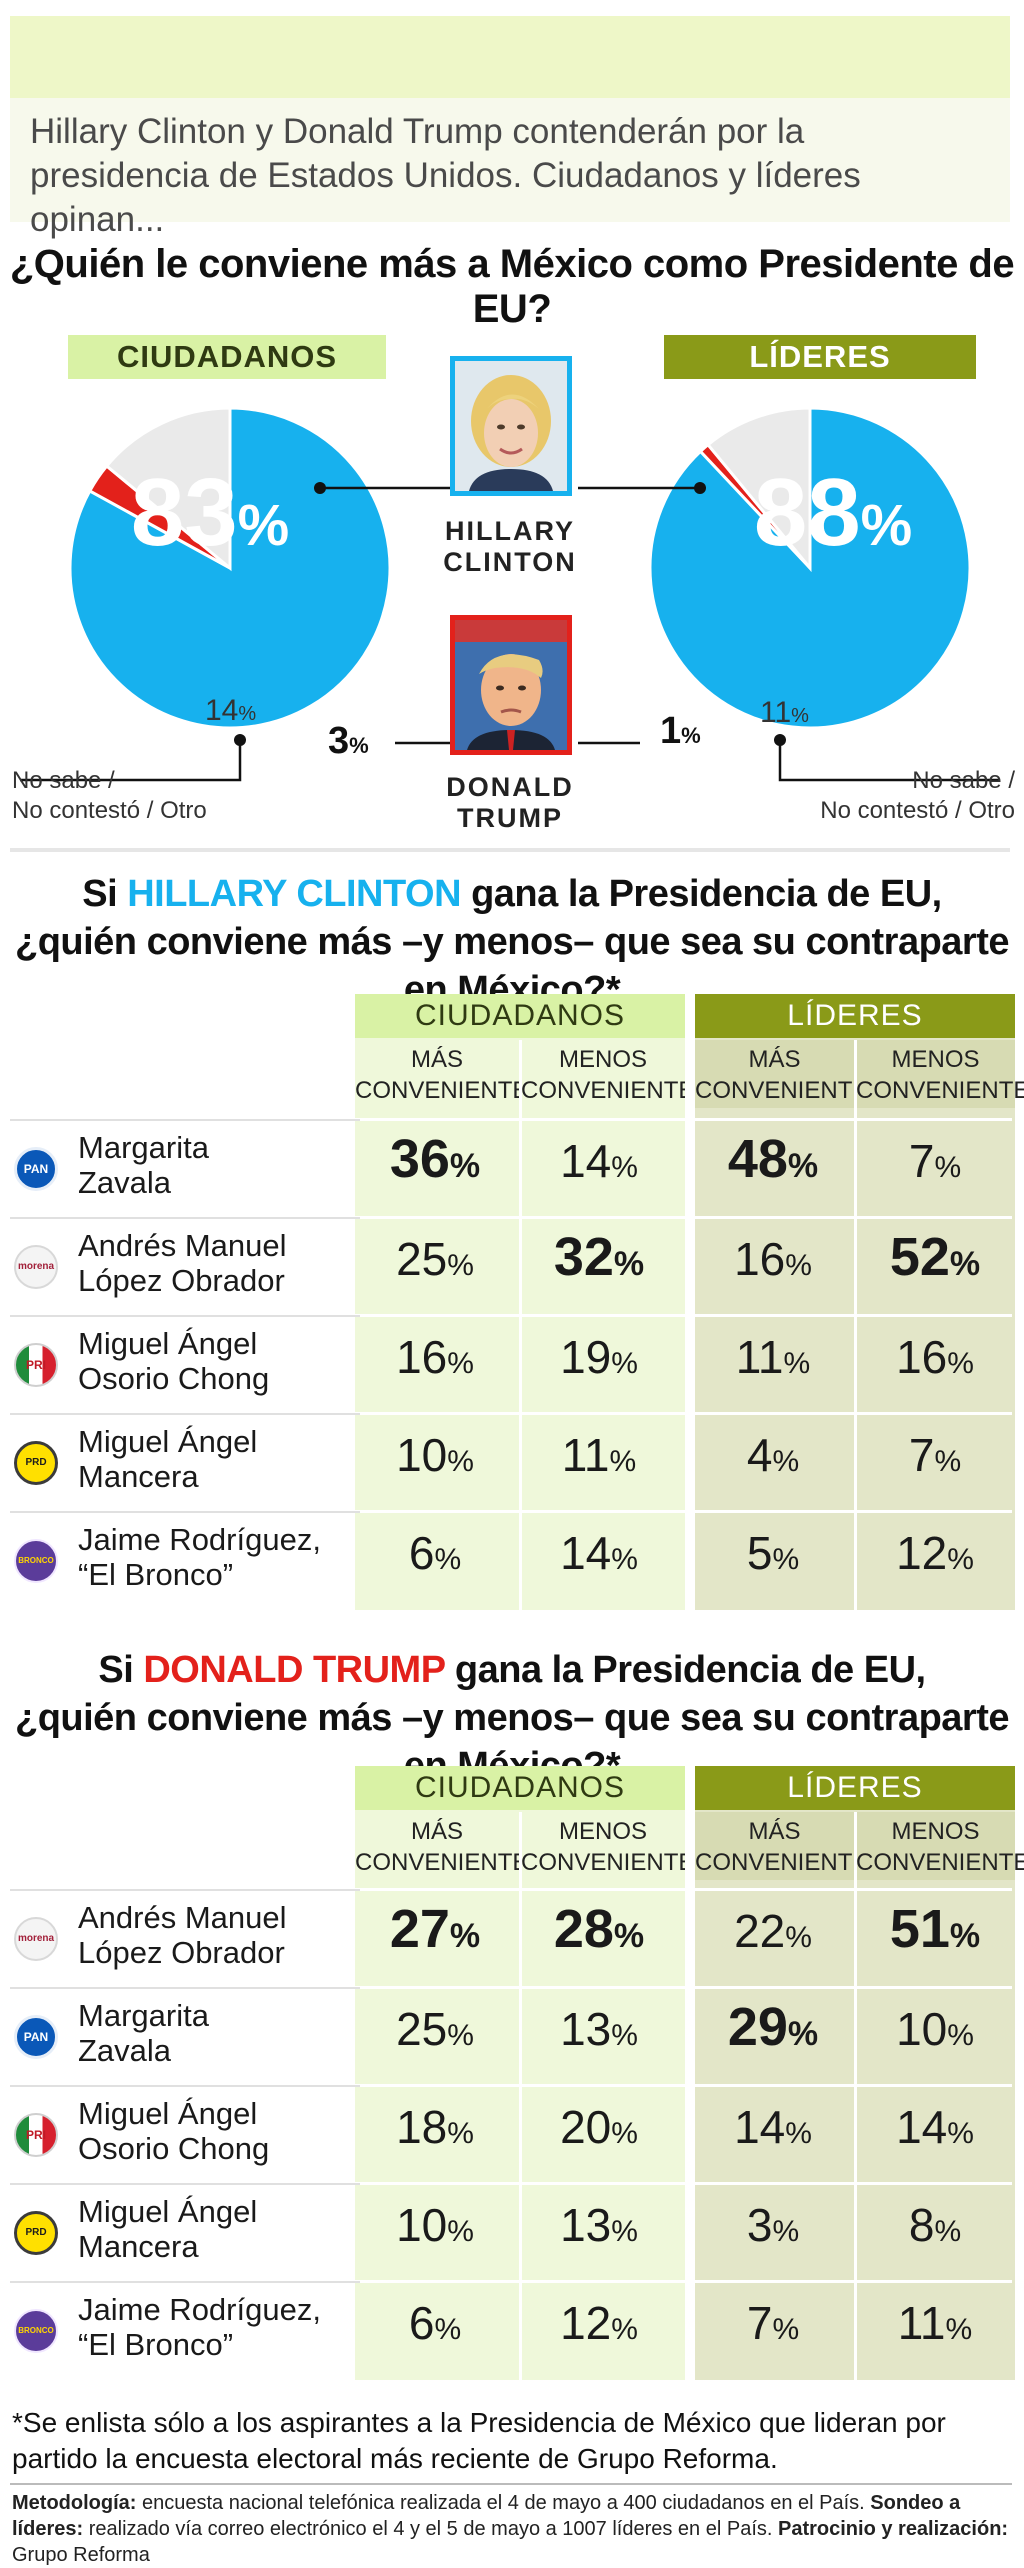 The height and width of the screenshot is (2568, 1024). Describe the element at coordinates (199, 1539) in the screenshot. I see `name-line1: Jaime Rodríguez,` at that location.